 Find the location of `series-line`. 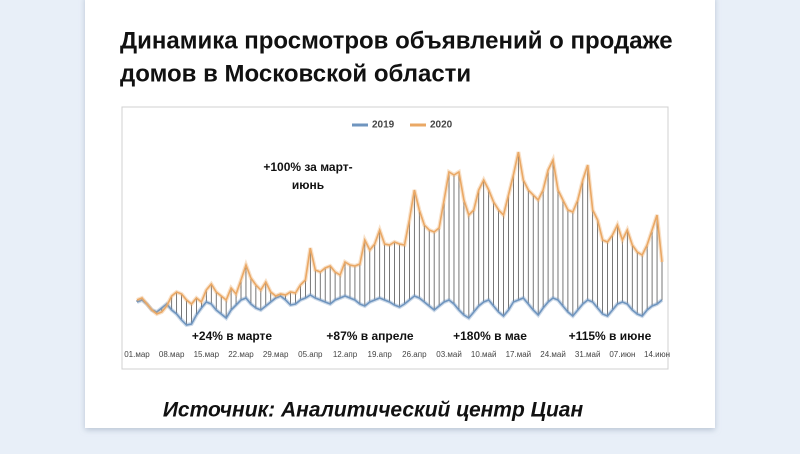

series-line is located at coordinates (399, 310).